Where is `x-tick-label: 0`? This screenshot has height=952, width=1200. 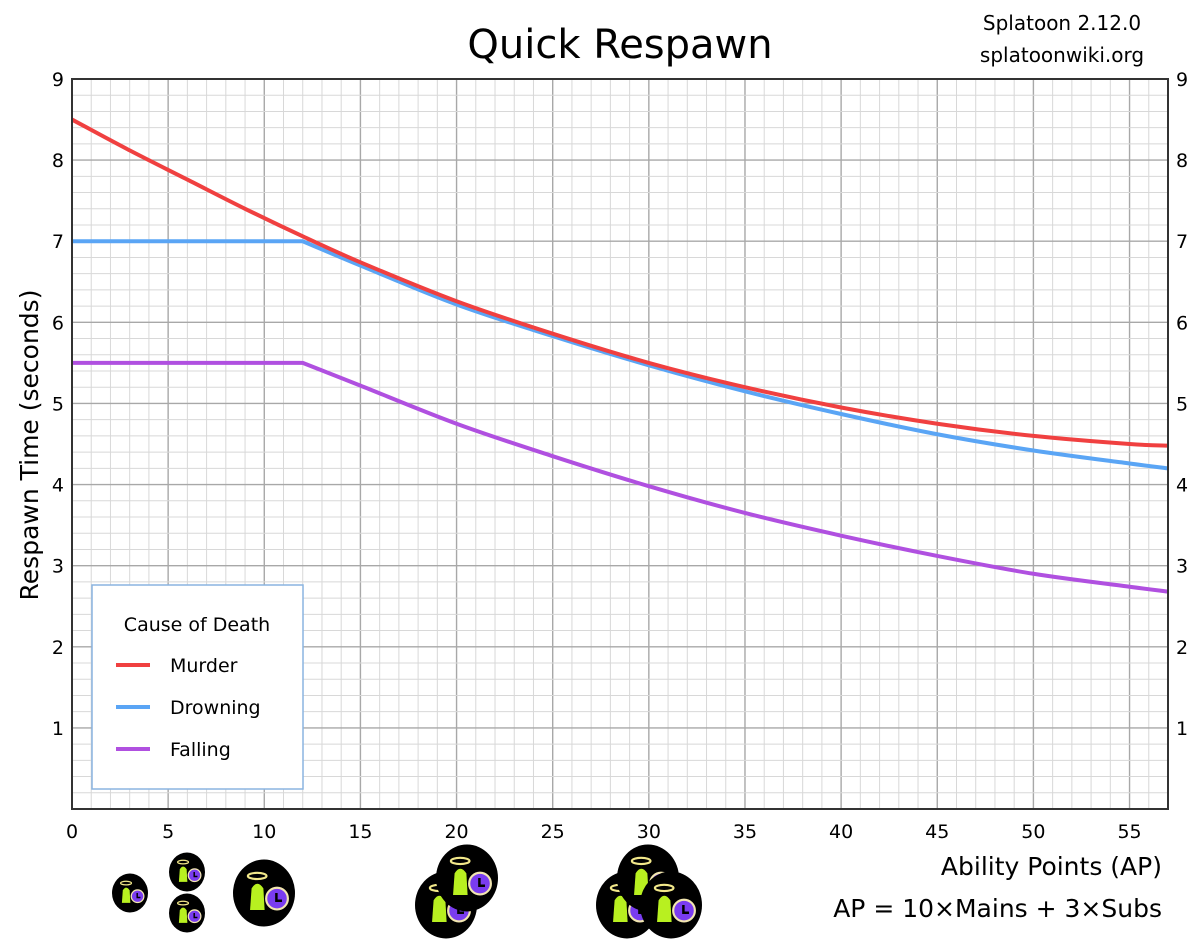 x-tick-label: 0 is located at coordinates (72, 832).